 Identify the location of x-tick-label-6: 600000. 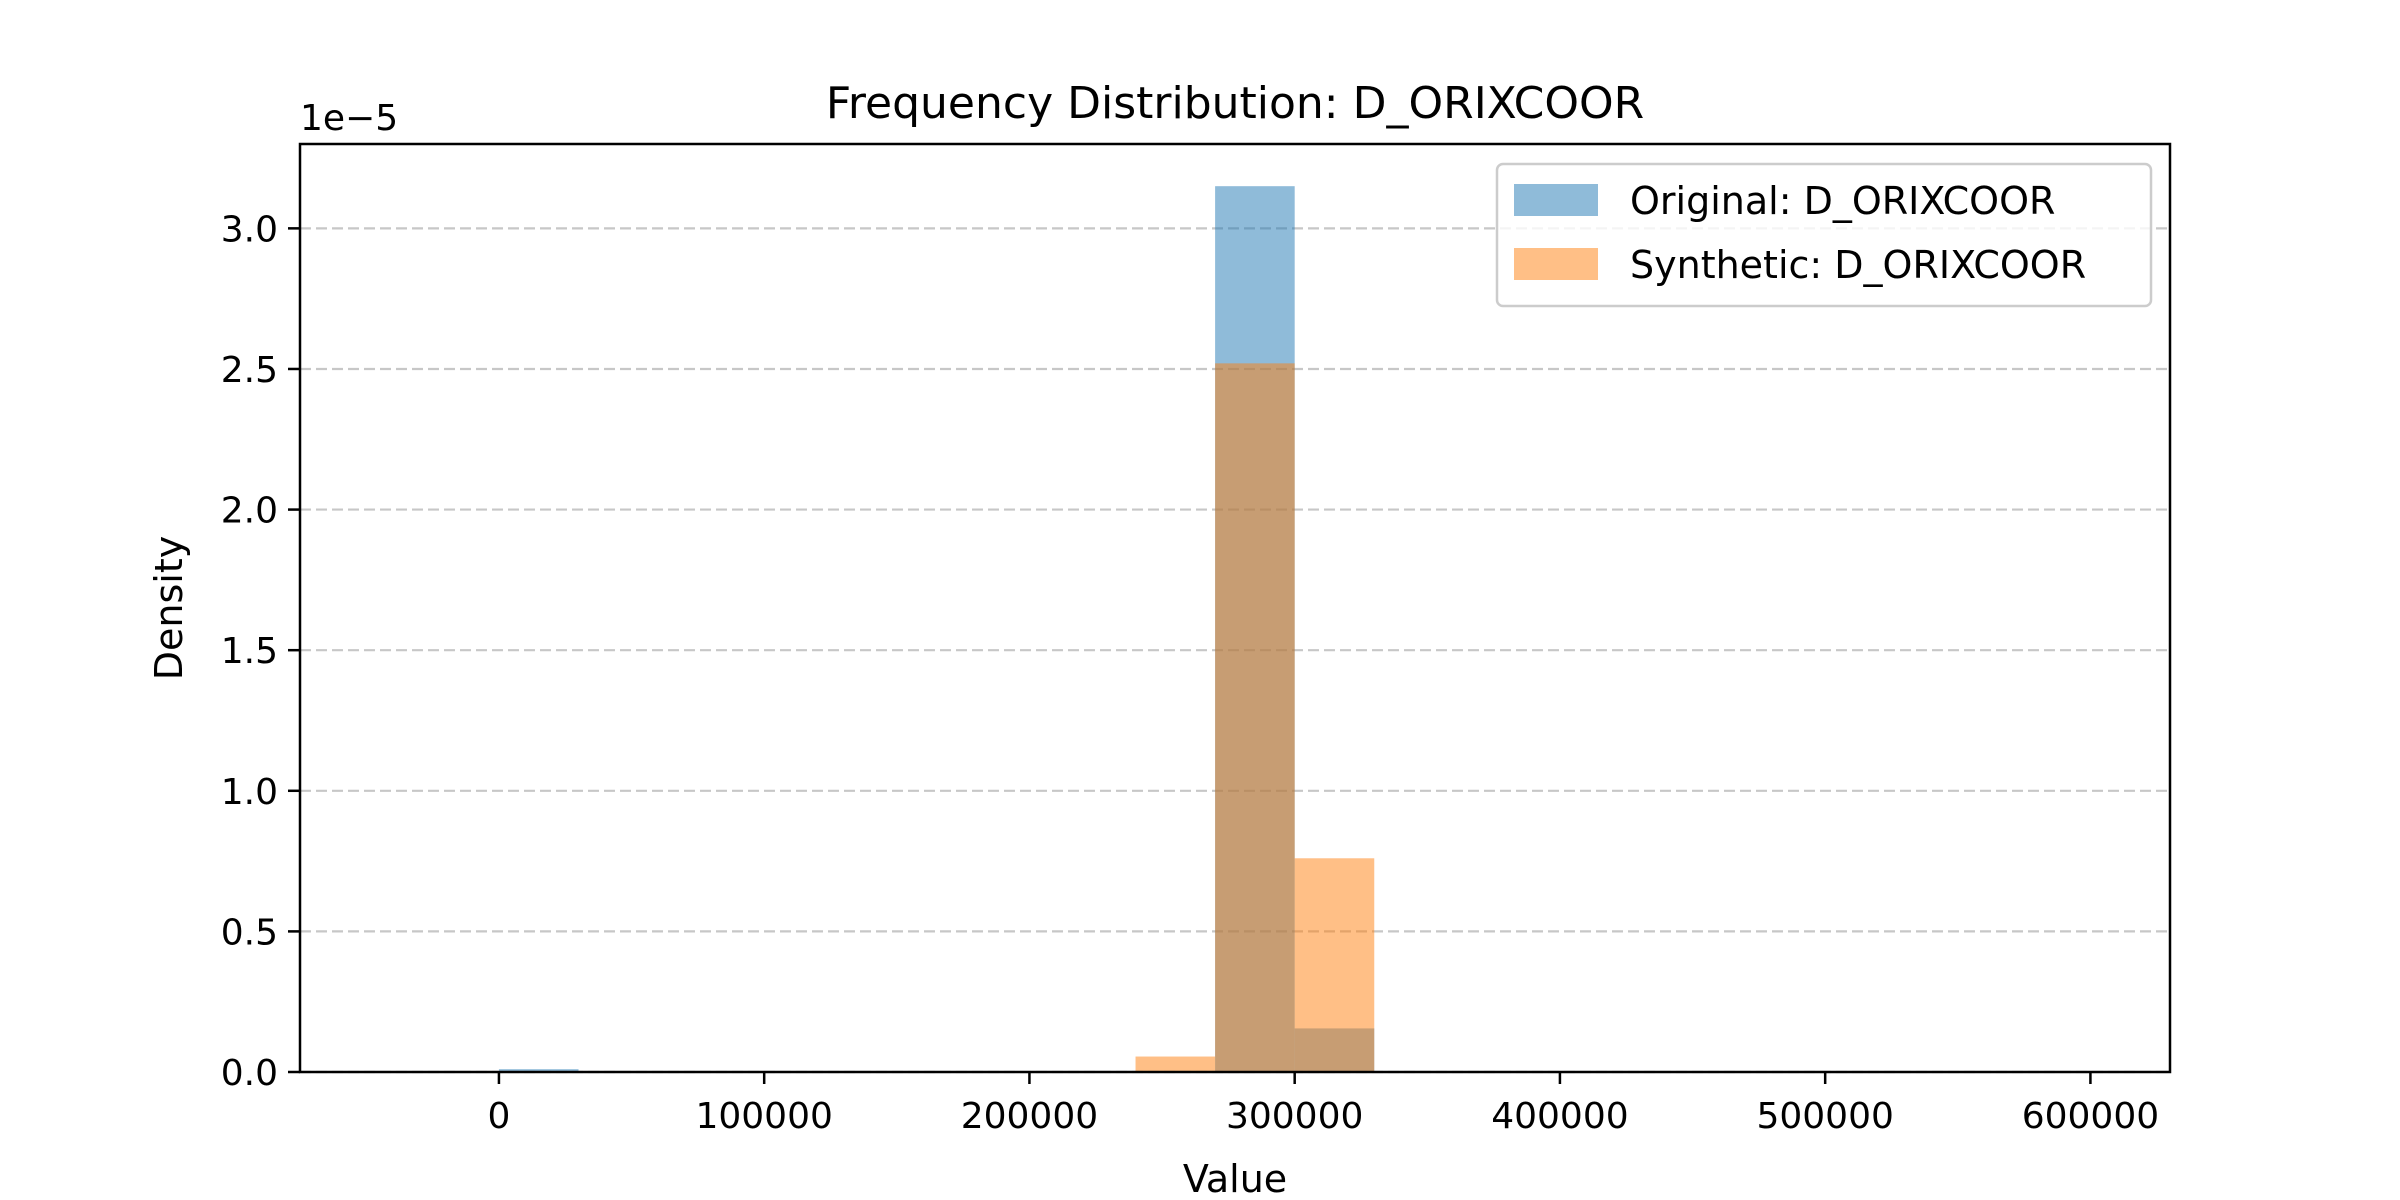
(2090, 1116).